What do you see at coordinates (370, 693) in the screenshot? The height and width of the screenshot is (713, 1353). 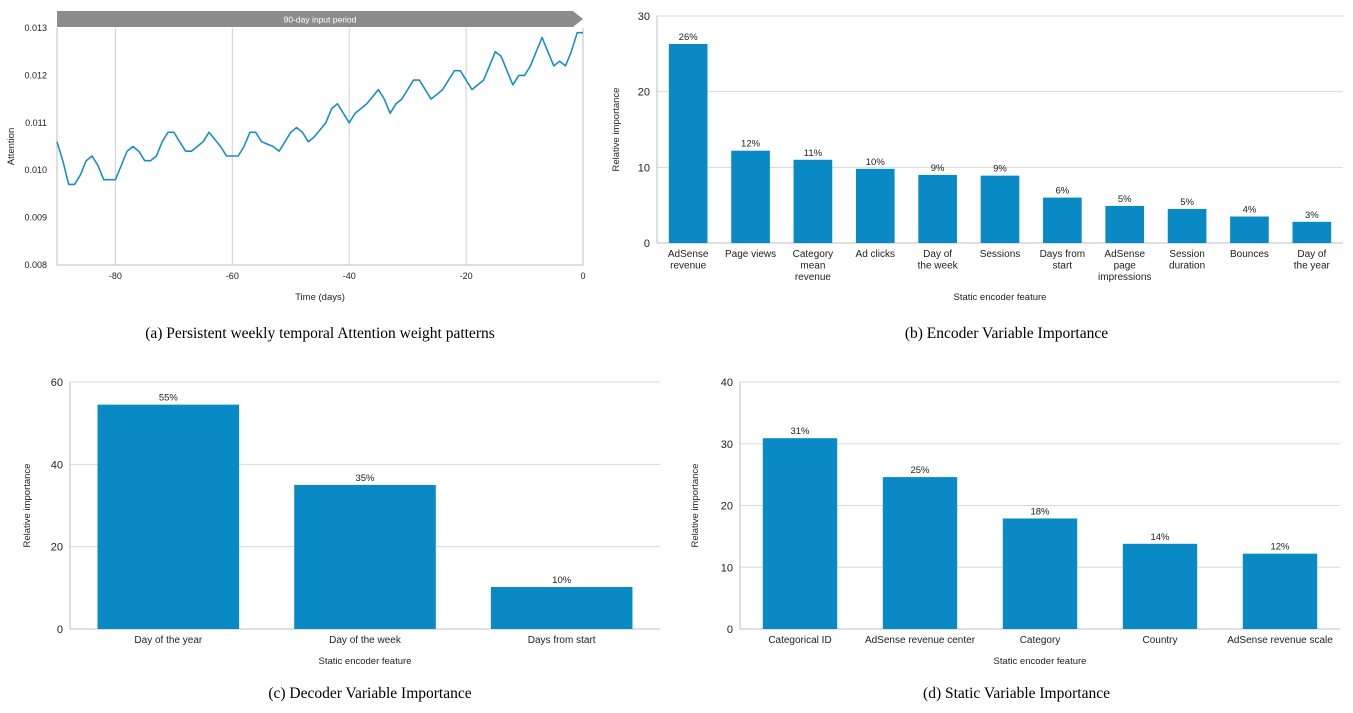 I see `caption-c: (c) Decoder Variable Importance` at bounding box center [370, 693].